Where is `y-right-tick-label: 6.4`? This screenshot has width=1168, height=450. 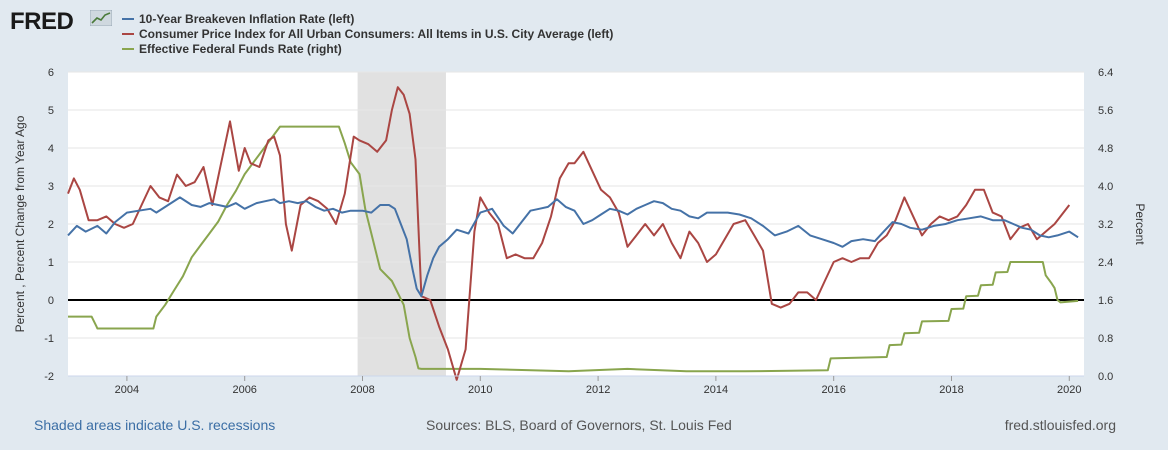 y-right-tick-label: 6.4 is located at coordinates (1105, 73).